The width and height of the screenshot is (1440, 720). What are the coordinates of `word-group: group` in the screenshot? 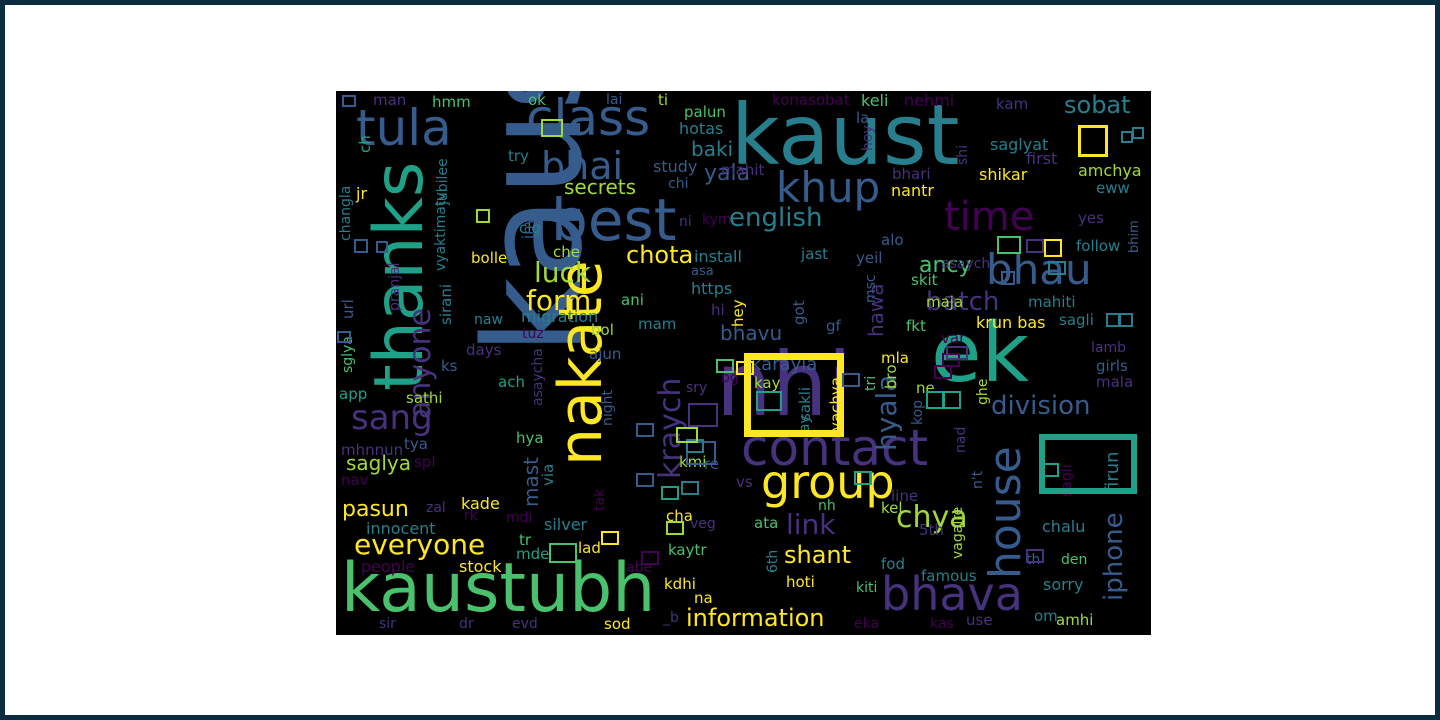 It's located at (828, 482).